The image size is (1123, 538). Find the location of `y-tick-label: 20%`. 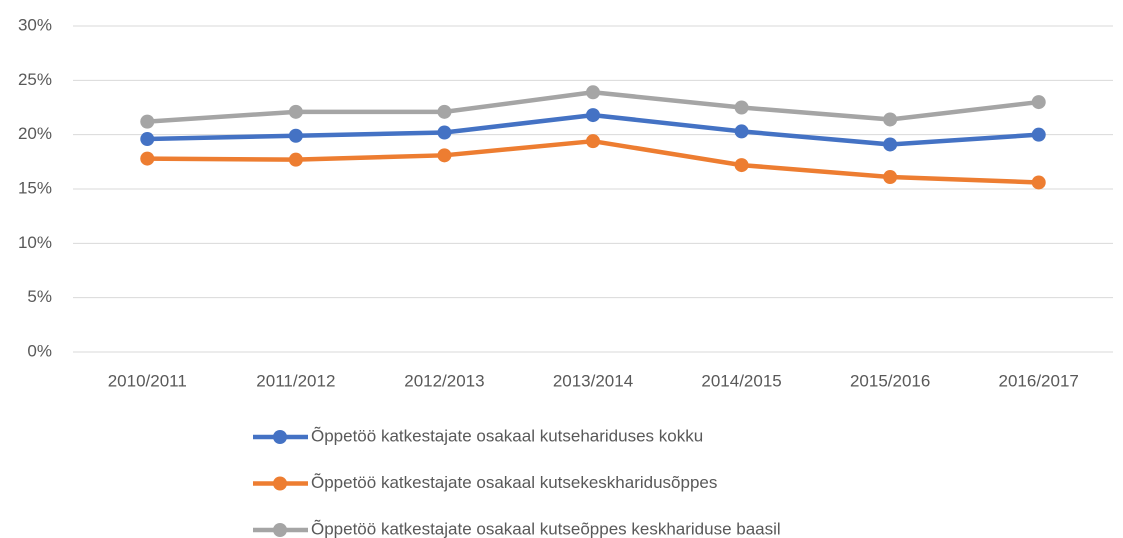

y-tick-label: 20% is located at coordinates (35, 133).